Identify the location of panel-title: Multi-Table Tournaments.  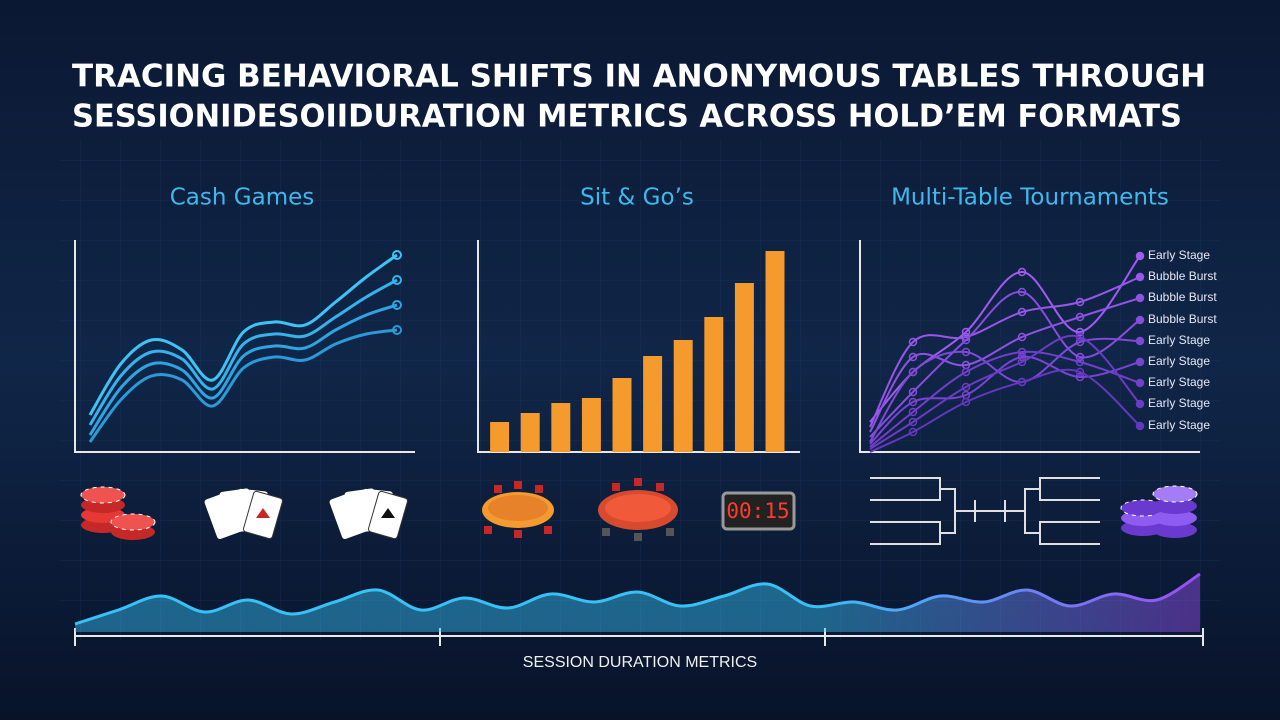
(1030, 198).